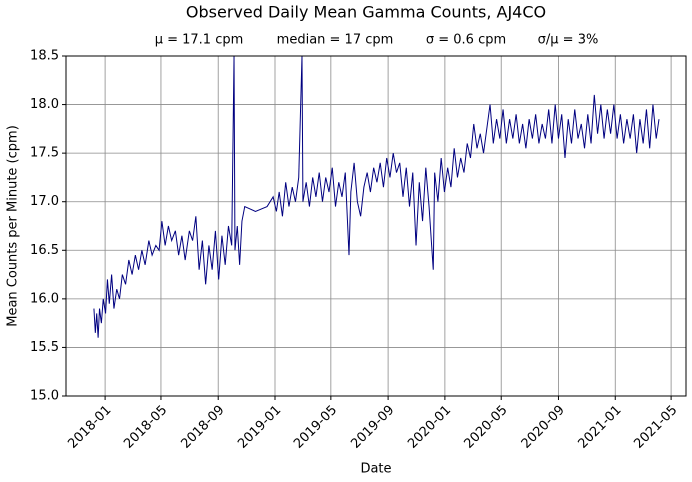 Image resolution: width=692 pixels, height=482 pixels. Describe the element at coordinates (466, 40) in the screenshot. I see `annotation: σ = 0.6 cpm` at that location.